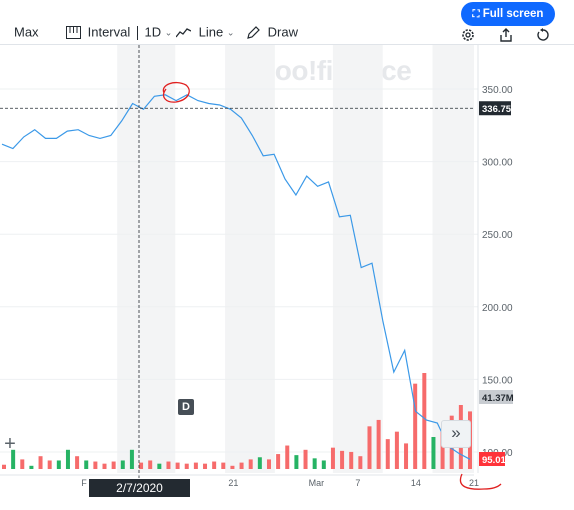  What do you see at coordinates (480, 481) in the screenshot?
I see `underline-annotation` at bounding box center [480, 481].